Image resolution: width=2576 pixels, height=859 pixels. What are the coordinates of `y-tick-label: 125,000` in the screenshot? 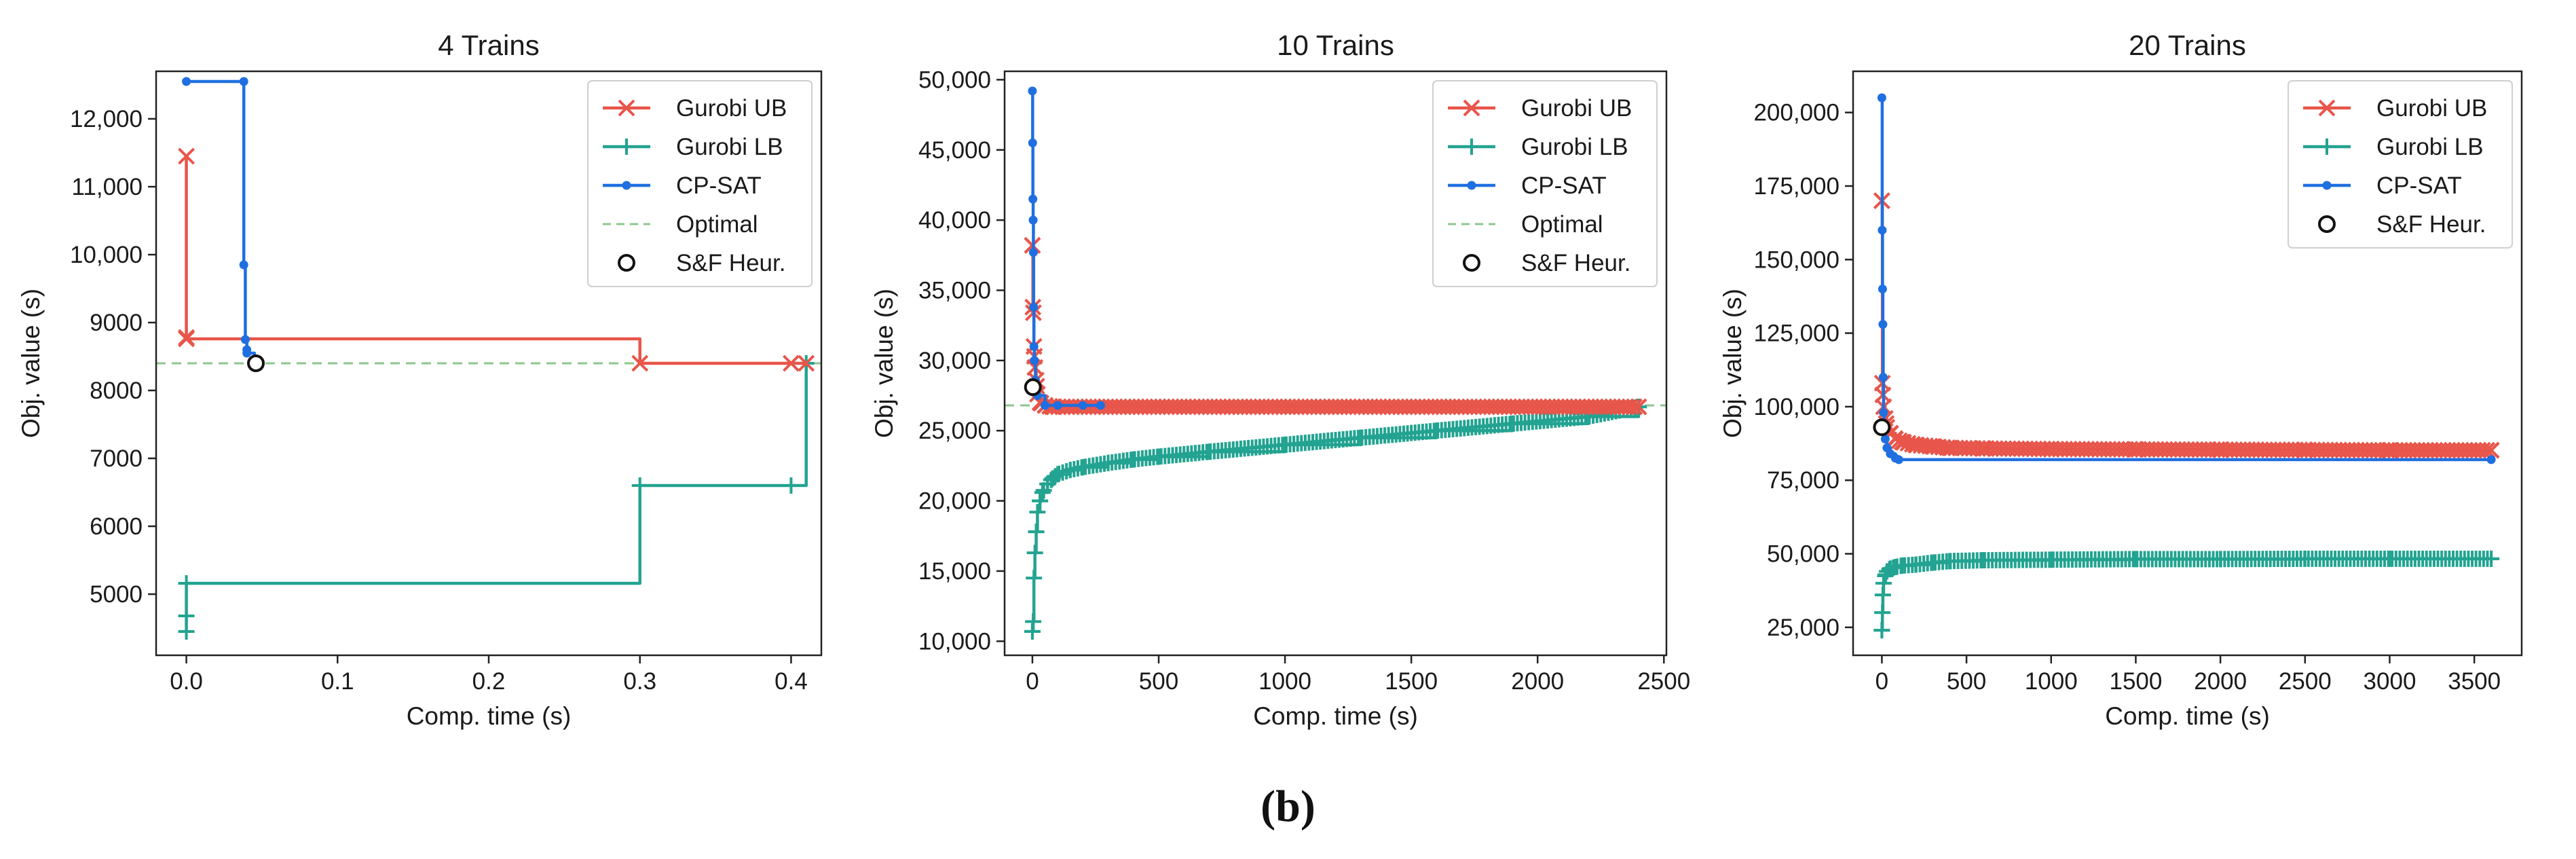 It's located at (1797, 334).